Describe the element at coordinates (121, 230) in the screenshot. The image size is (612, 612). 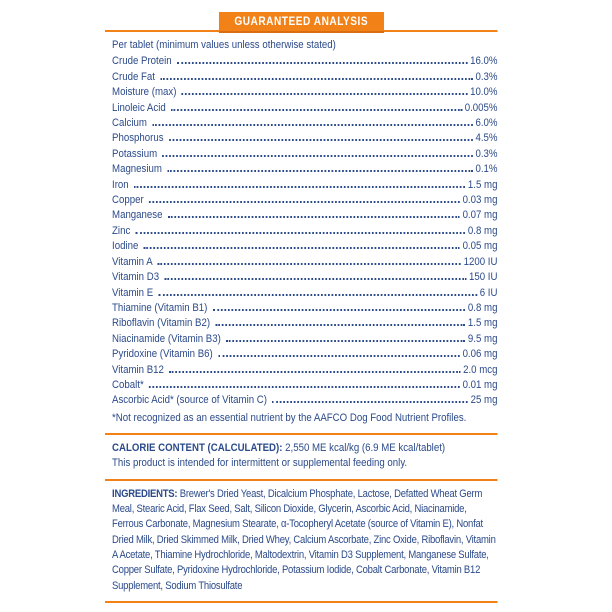
I see `nutrient-label: Zinc` at that location.